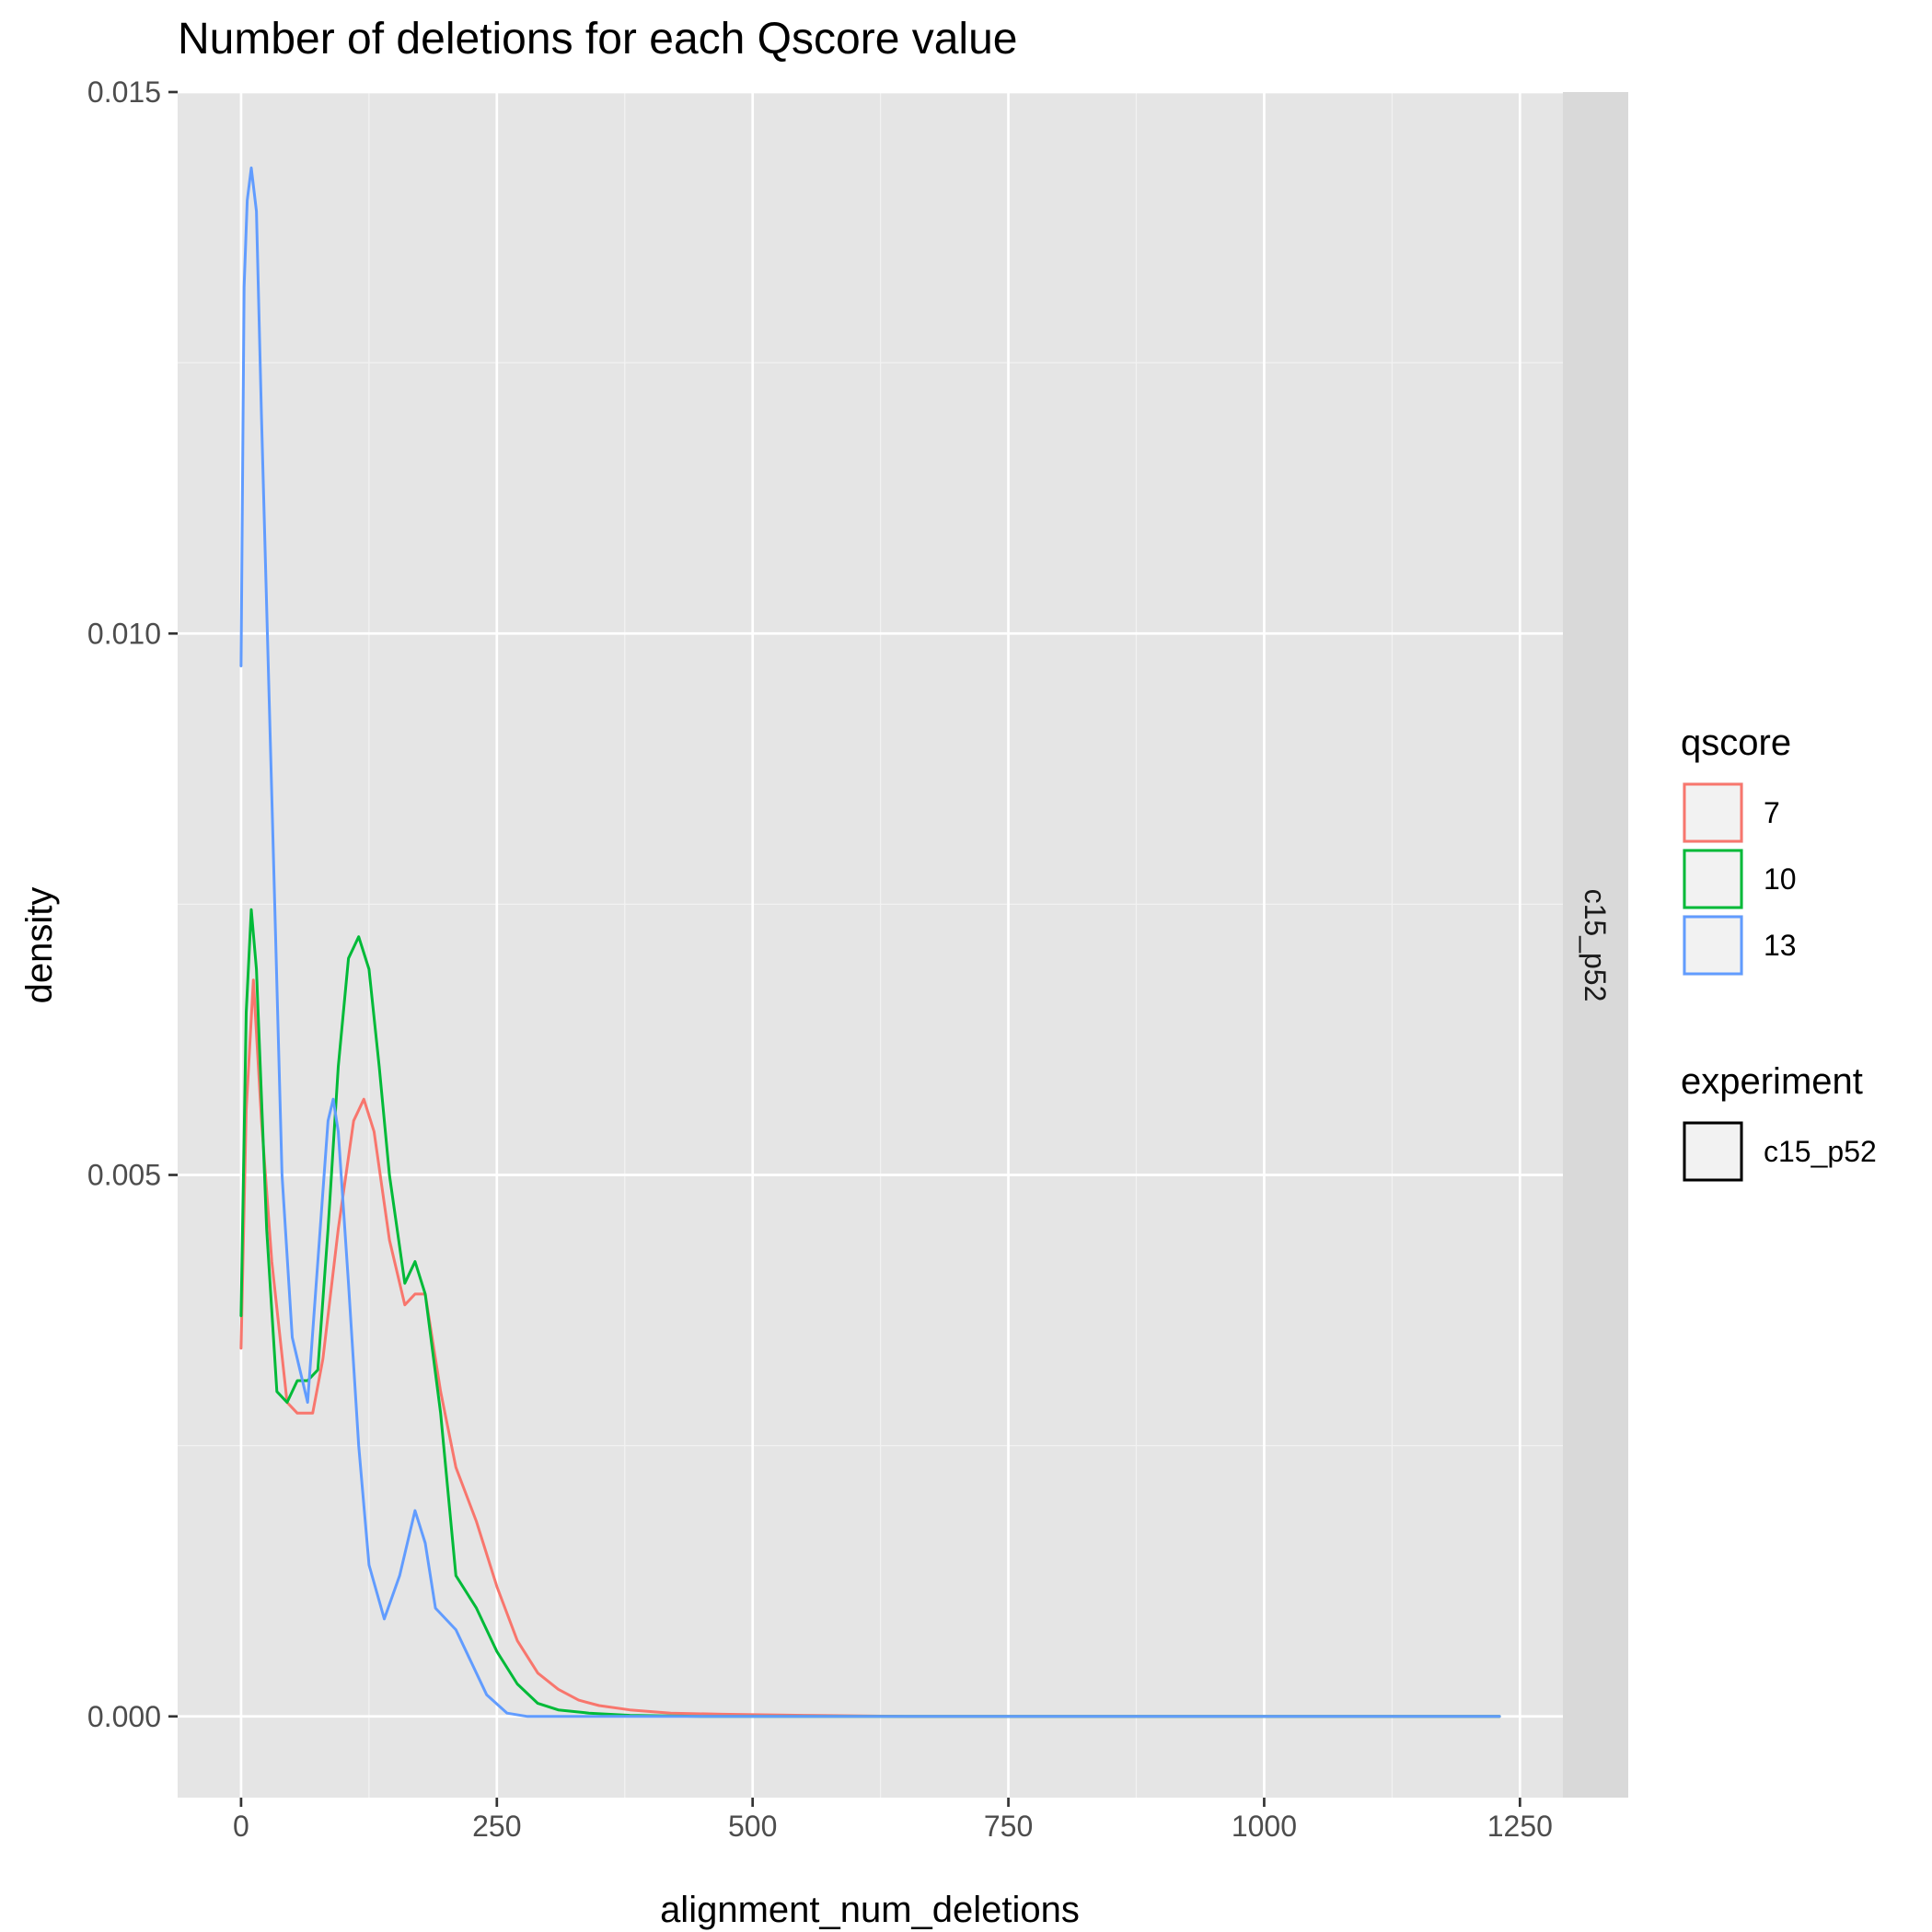  Describe the element at coordinates (1821, 1152) in the screenshot. I see `legend-item-label: c15_p52` at that location.